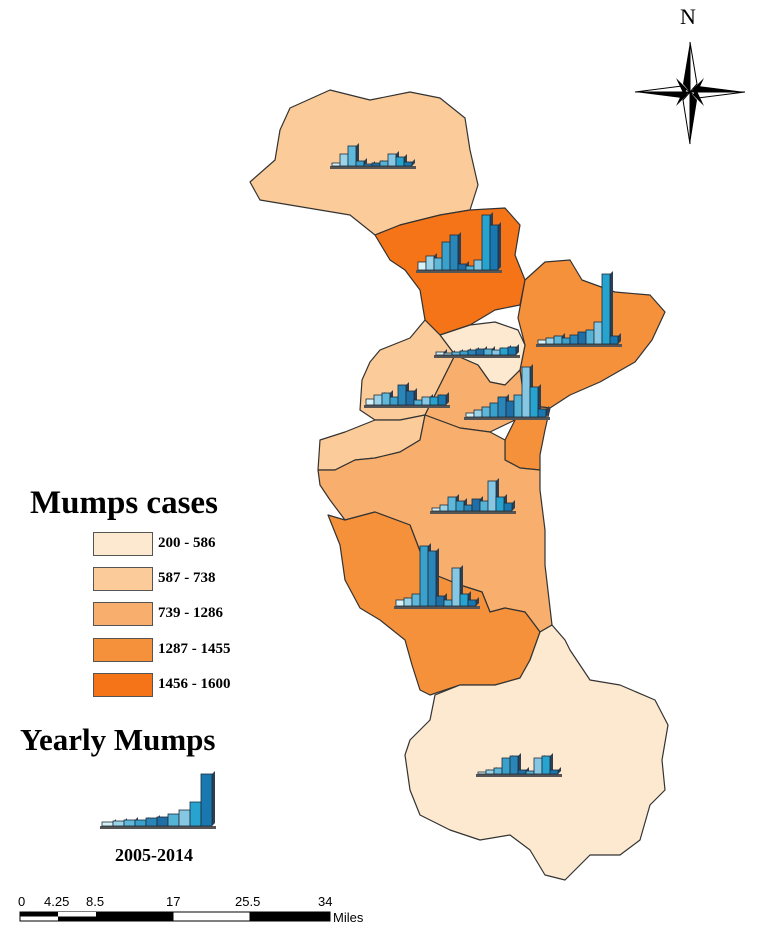  What do you see at coordinates (187, 578) in the screenshot?
I see `legend-label-2: 587 - 738` at bounding box center [187, 578].